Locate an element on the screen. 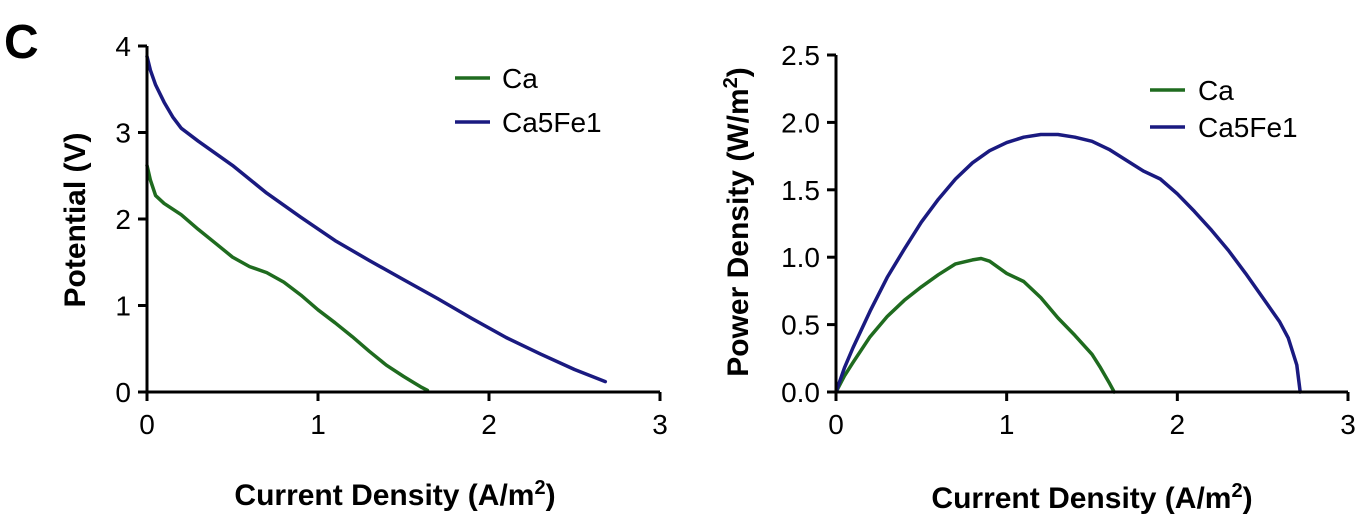 This screenshot has height=520, width=1365. power-xtick-label: 2 is located at coordinates (1178, 424).